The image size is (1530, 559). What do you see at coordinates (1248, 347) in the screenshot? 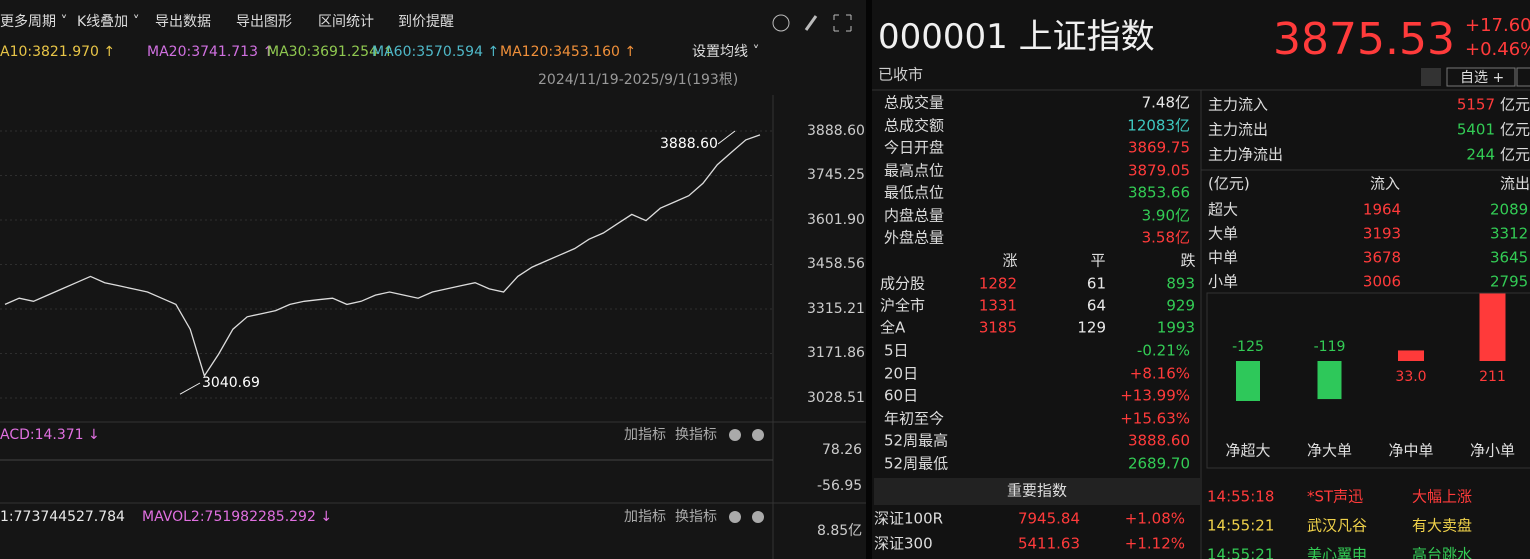
I see `net-flow-value: -125` at bounding box center [1248, 347].